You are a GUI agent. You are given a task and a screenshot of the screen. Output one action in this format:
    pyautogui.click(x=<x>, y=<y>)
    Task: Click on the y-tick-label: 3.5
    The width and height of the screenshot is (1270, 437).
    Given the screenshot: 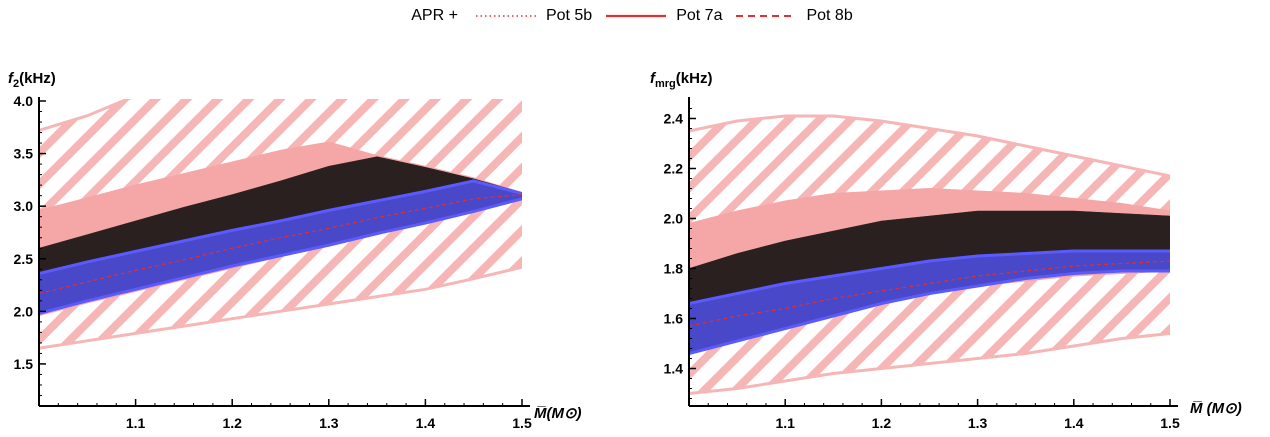 What is the action you would take?
    pyautogui.click(x=24, y=154)
    